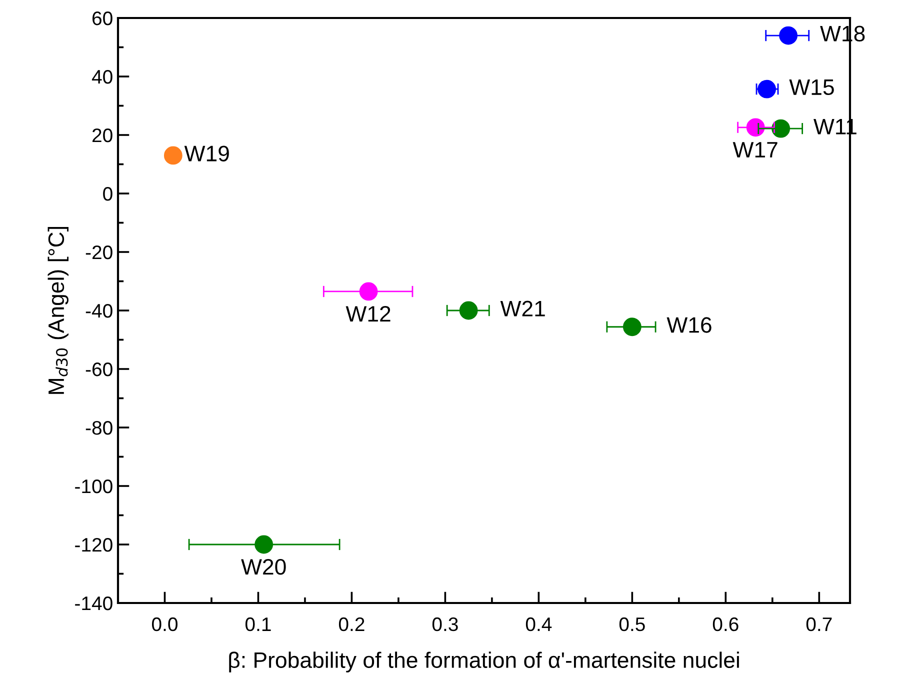  Describe the element at coordinates (522, 308) in the screenshot. I see `annotation: W21` at that location.